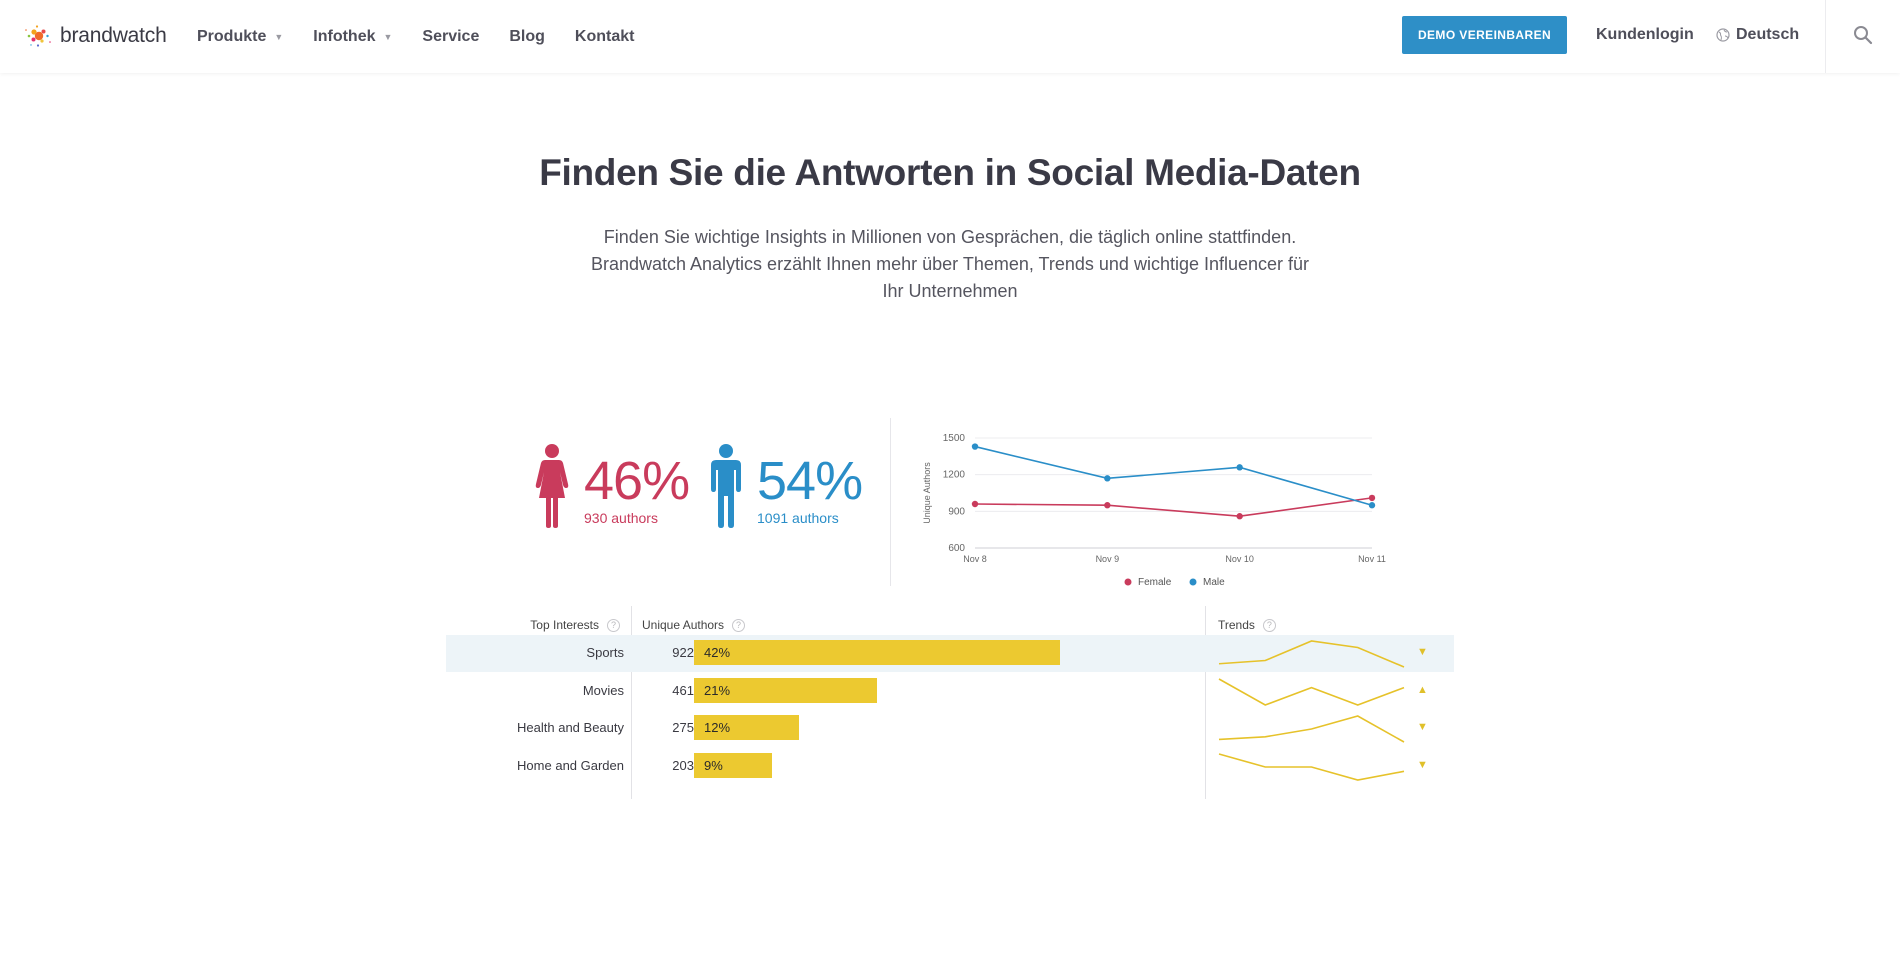  I want to click on trend-up-icon: ▲, so click(1422, 689).